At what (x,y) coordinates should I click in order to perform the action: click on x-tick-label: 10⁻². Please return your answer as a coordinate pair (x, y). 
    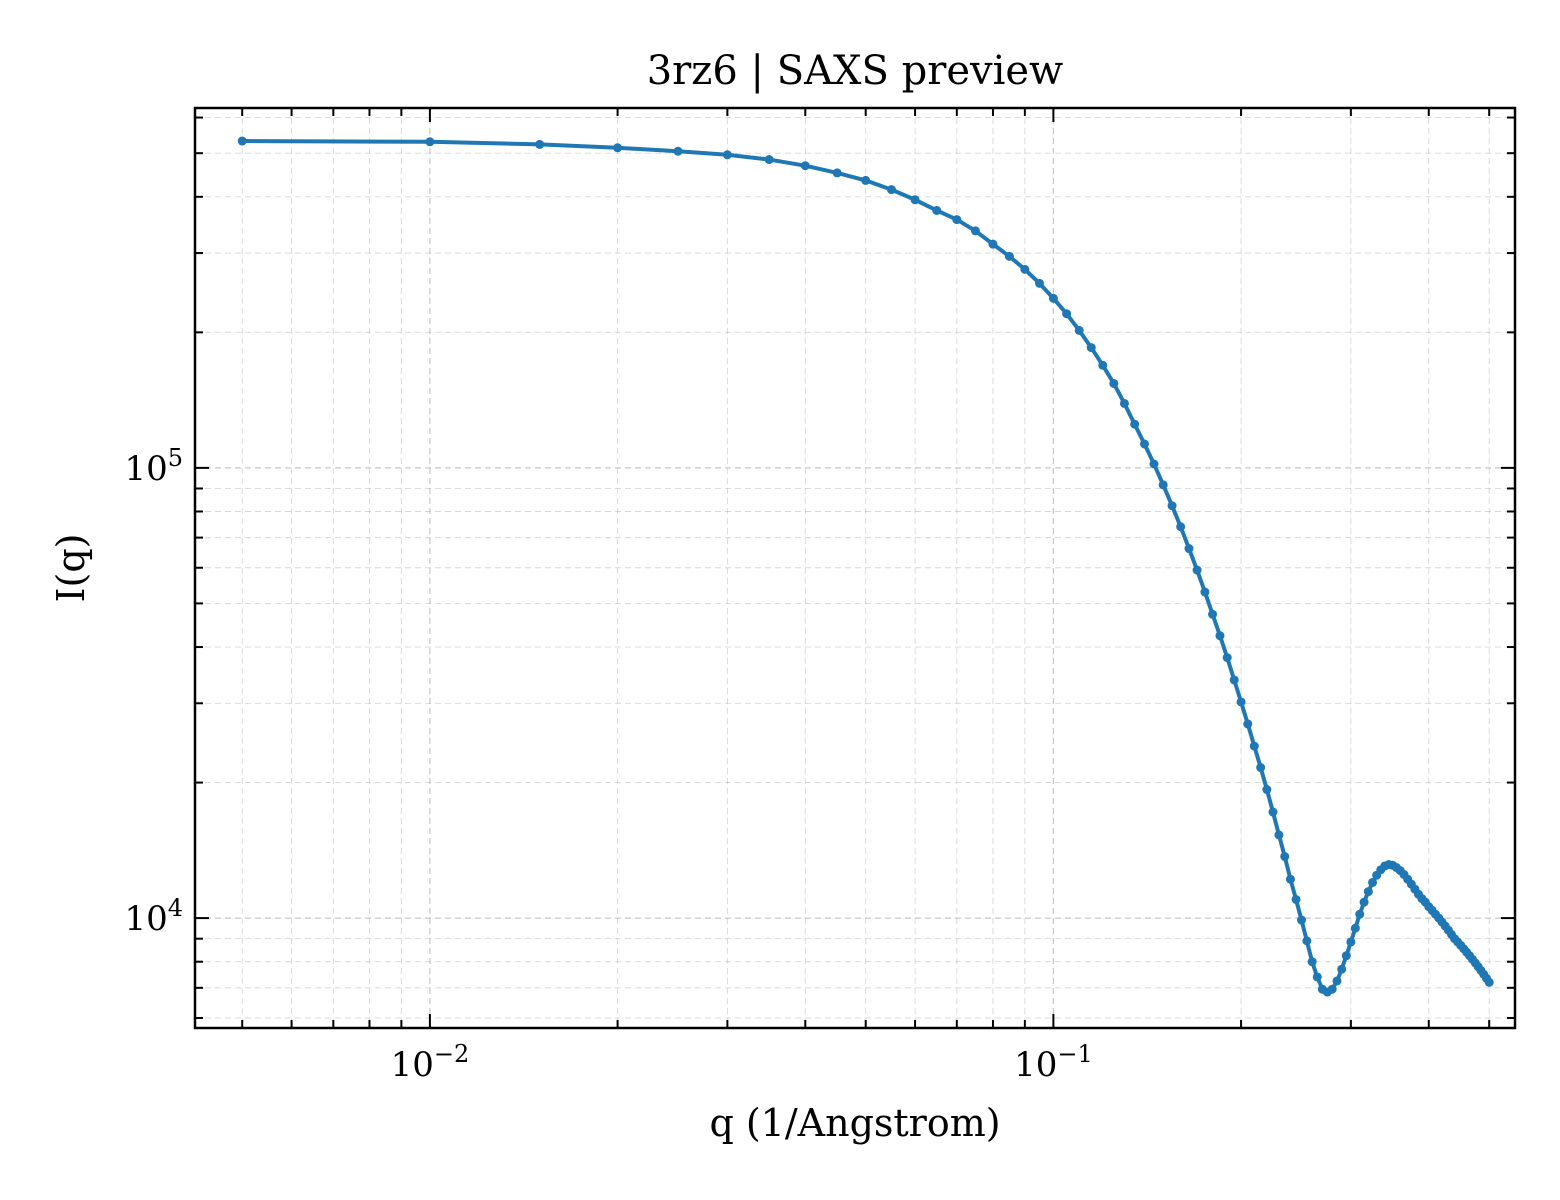
    Looking at the image, I should click on (430, 1062).